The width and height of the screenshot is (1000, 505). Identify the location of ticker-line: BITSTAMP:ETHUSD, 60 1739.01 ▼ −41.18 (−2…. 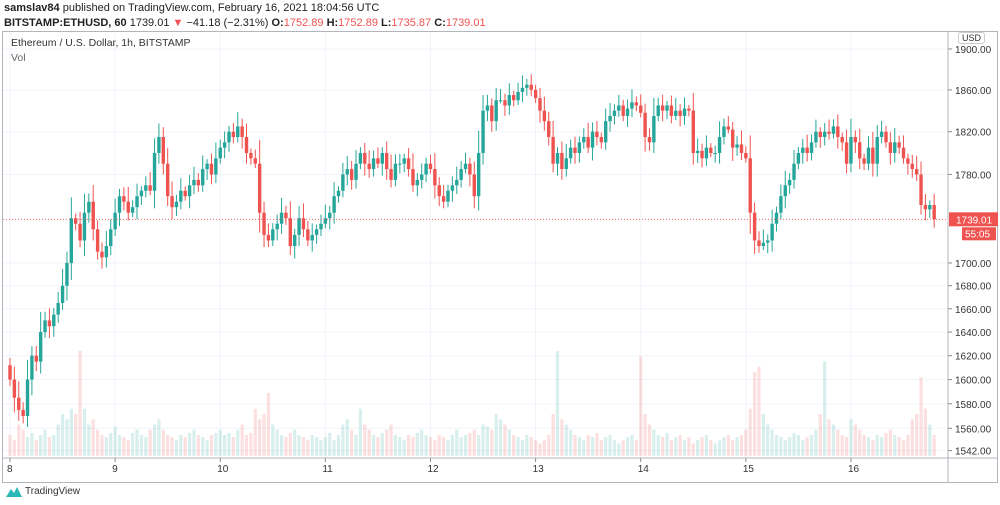
(245, 23).